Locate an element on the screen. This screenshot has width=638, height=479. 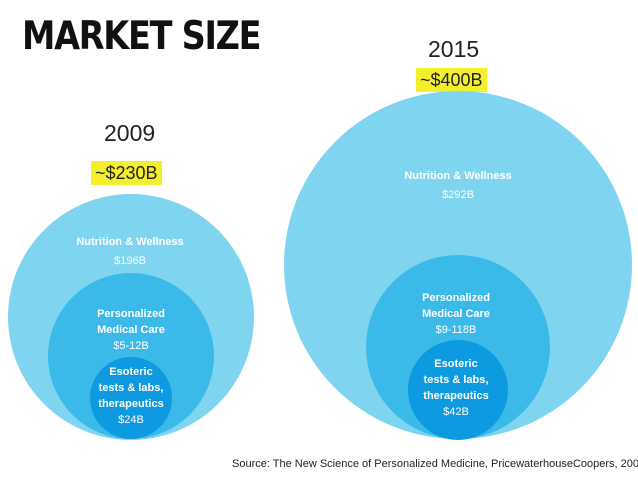
segment-2015-esoteric: Esoteric tests & labs, therapeutics $42B is located at coordinates (456, 388).